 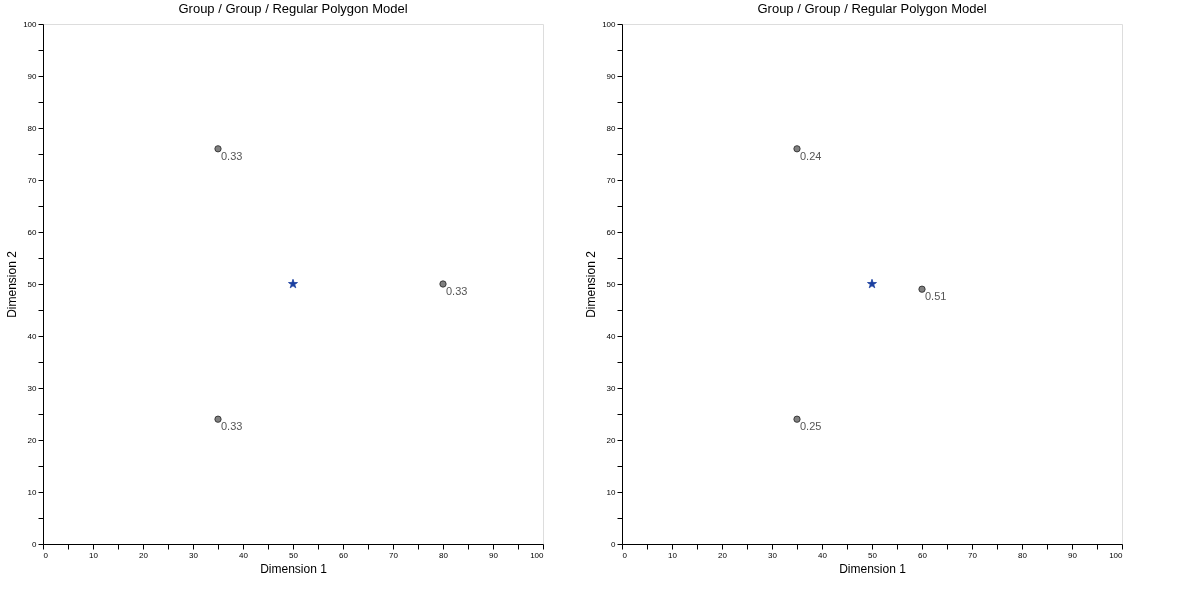 What do you see at coordinates (936, 296) in the screenshot?
I see `annotation: 0.51` at bounding box center [936, 296].